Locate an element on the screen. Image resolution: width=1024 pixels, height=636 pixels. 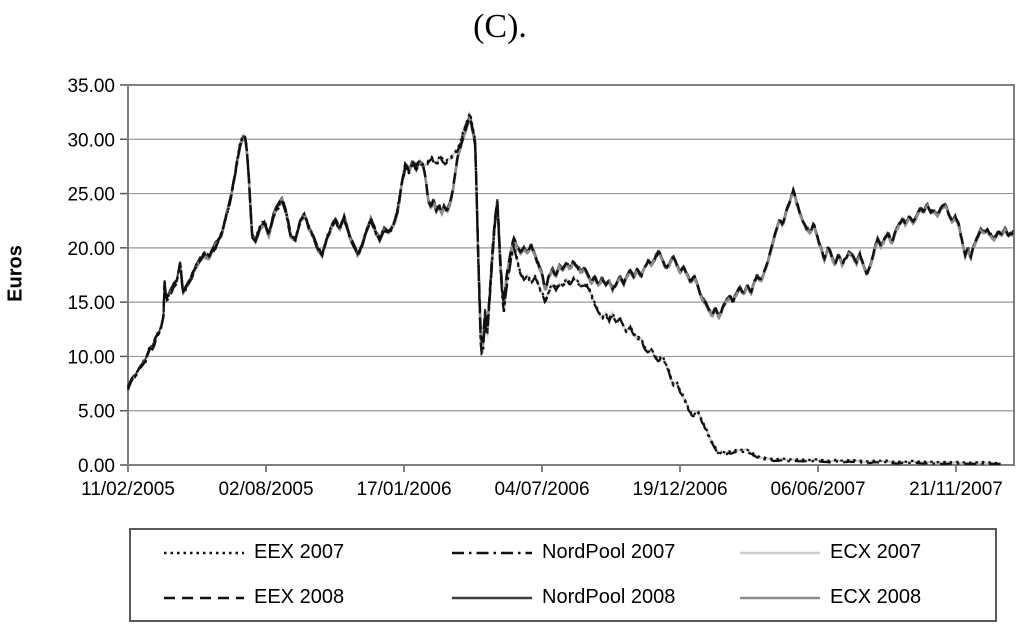
legend-label: NordPool 2007 is located at coordinates (609, 552).